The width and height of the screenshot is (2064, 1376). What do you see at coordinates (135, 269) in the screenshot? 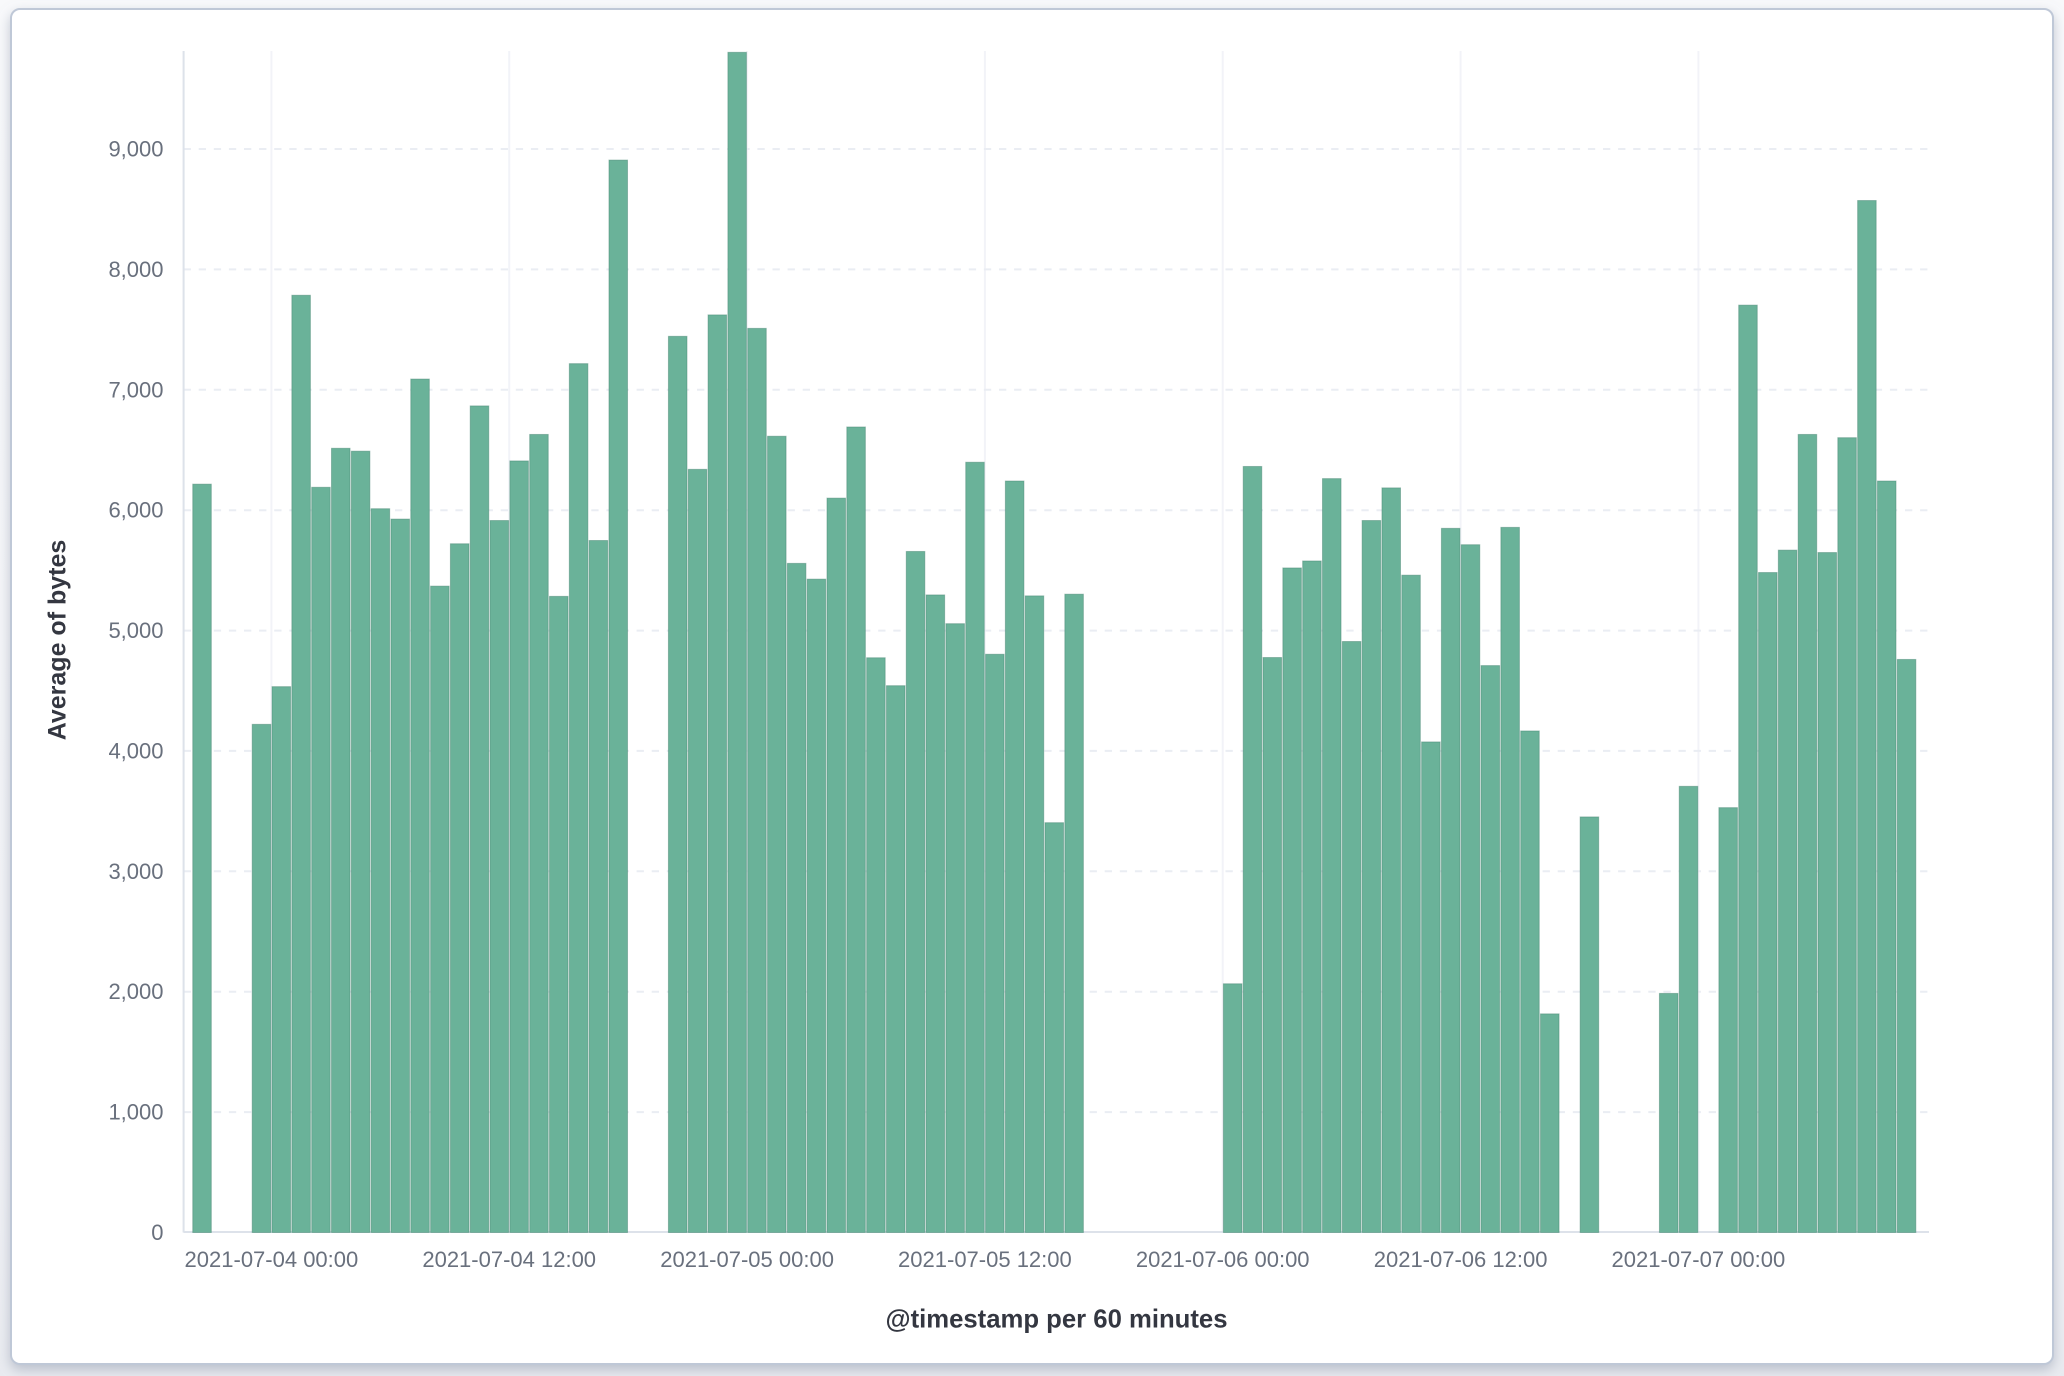
I see `svg-text: 8,000` at bounding box center [135, 269].